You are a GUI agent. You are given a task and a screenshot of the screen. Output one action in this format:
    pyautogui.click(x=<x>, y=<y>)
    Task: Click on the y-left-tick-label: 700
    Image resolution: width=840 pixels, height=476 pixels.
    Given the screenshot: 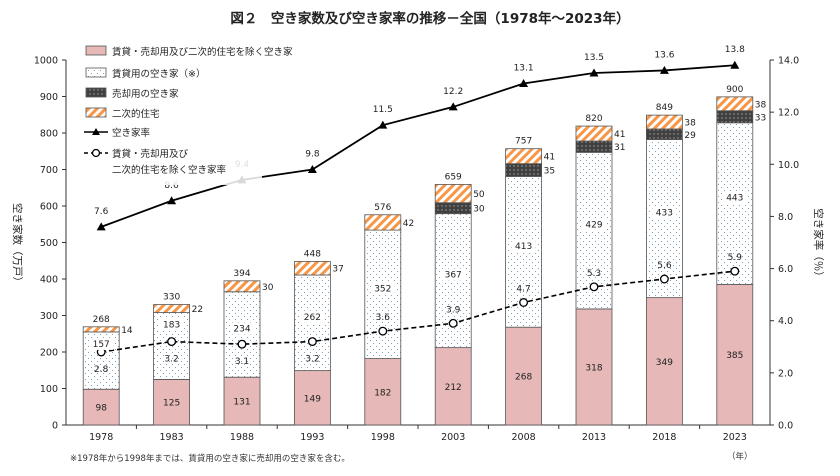 What is the action you would take?
    pyautogui.click(x=49, y=170)
    